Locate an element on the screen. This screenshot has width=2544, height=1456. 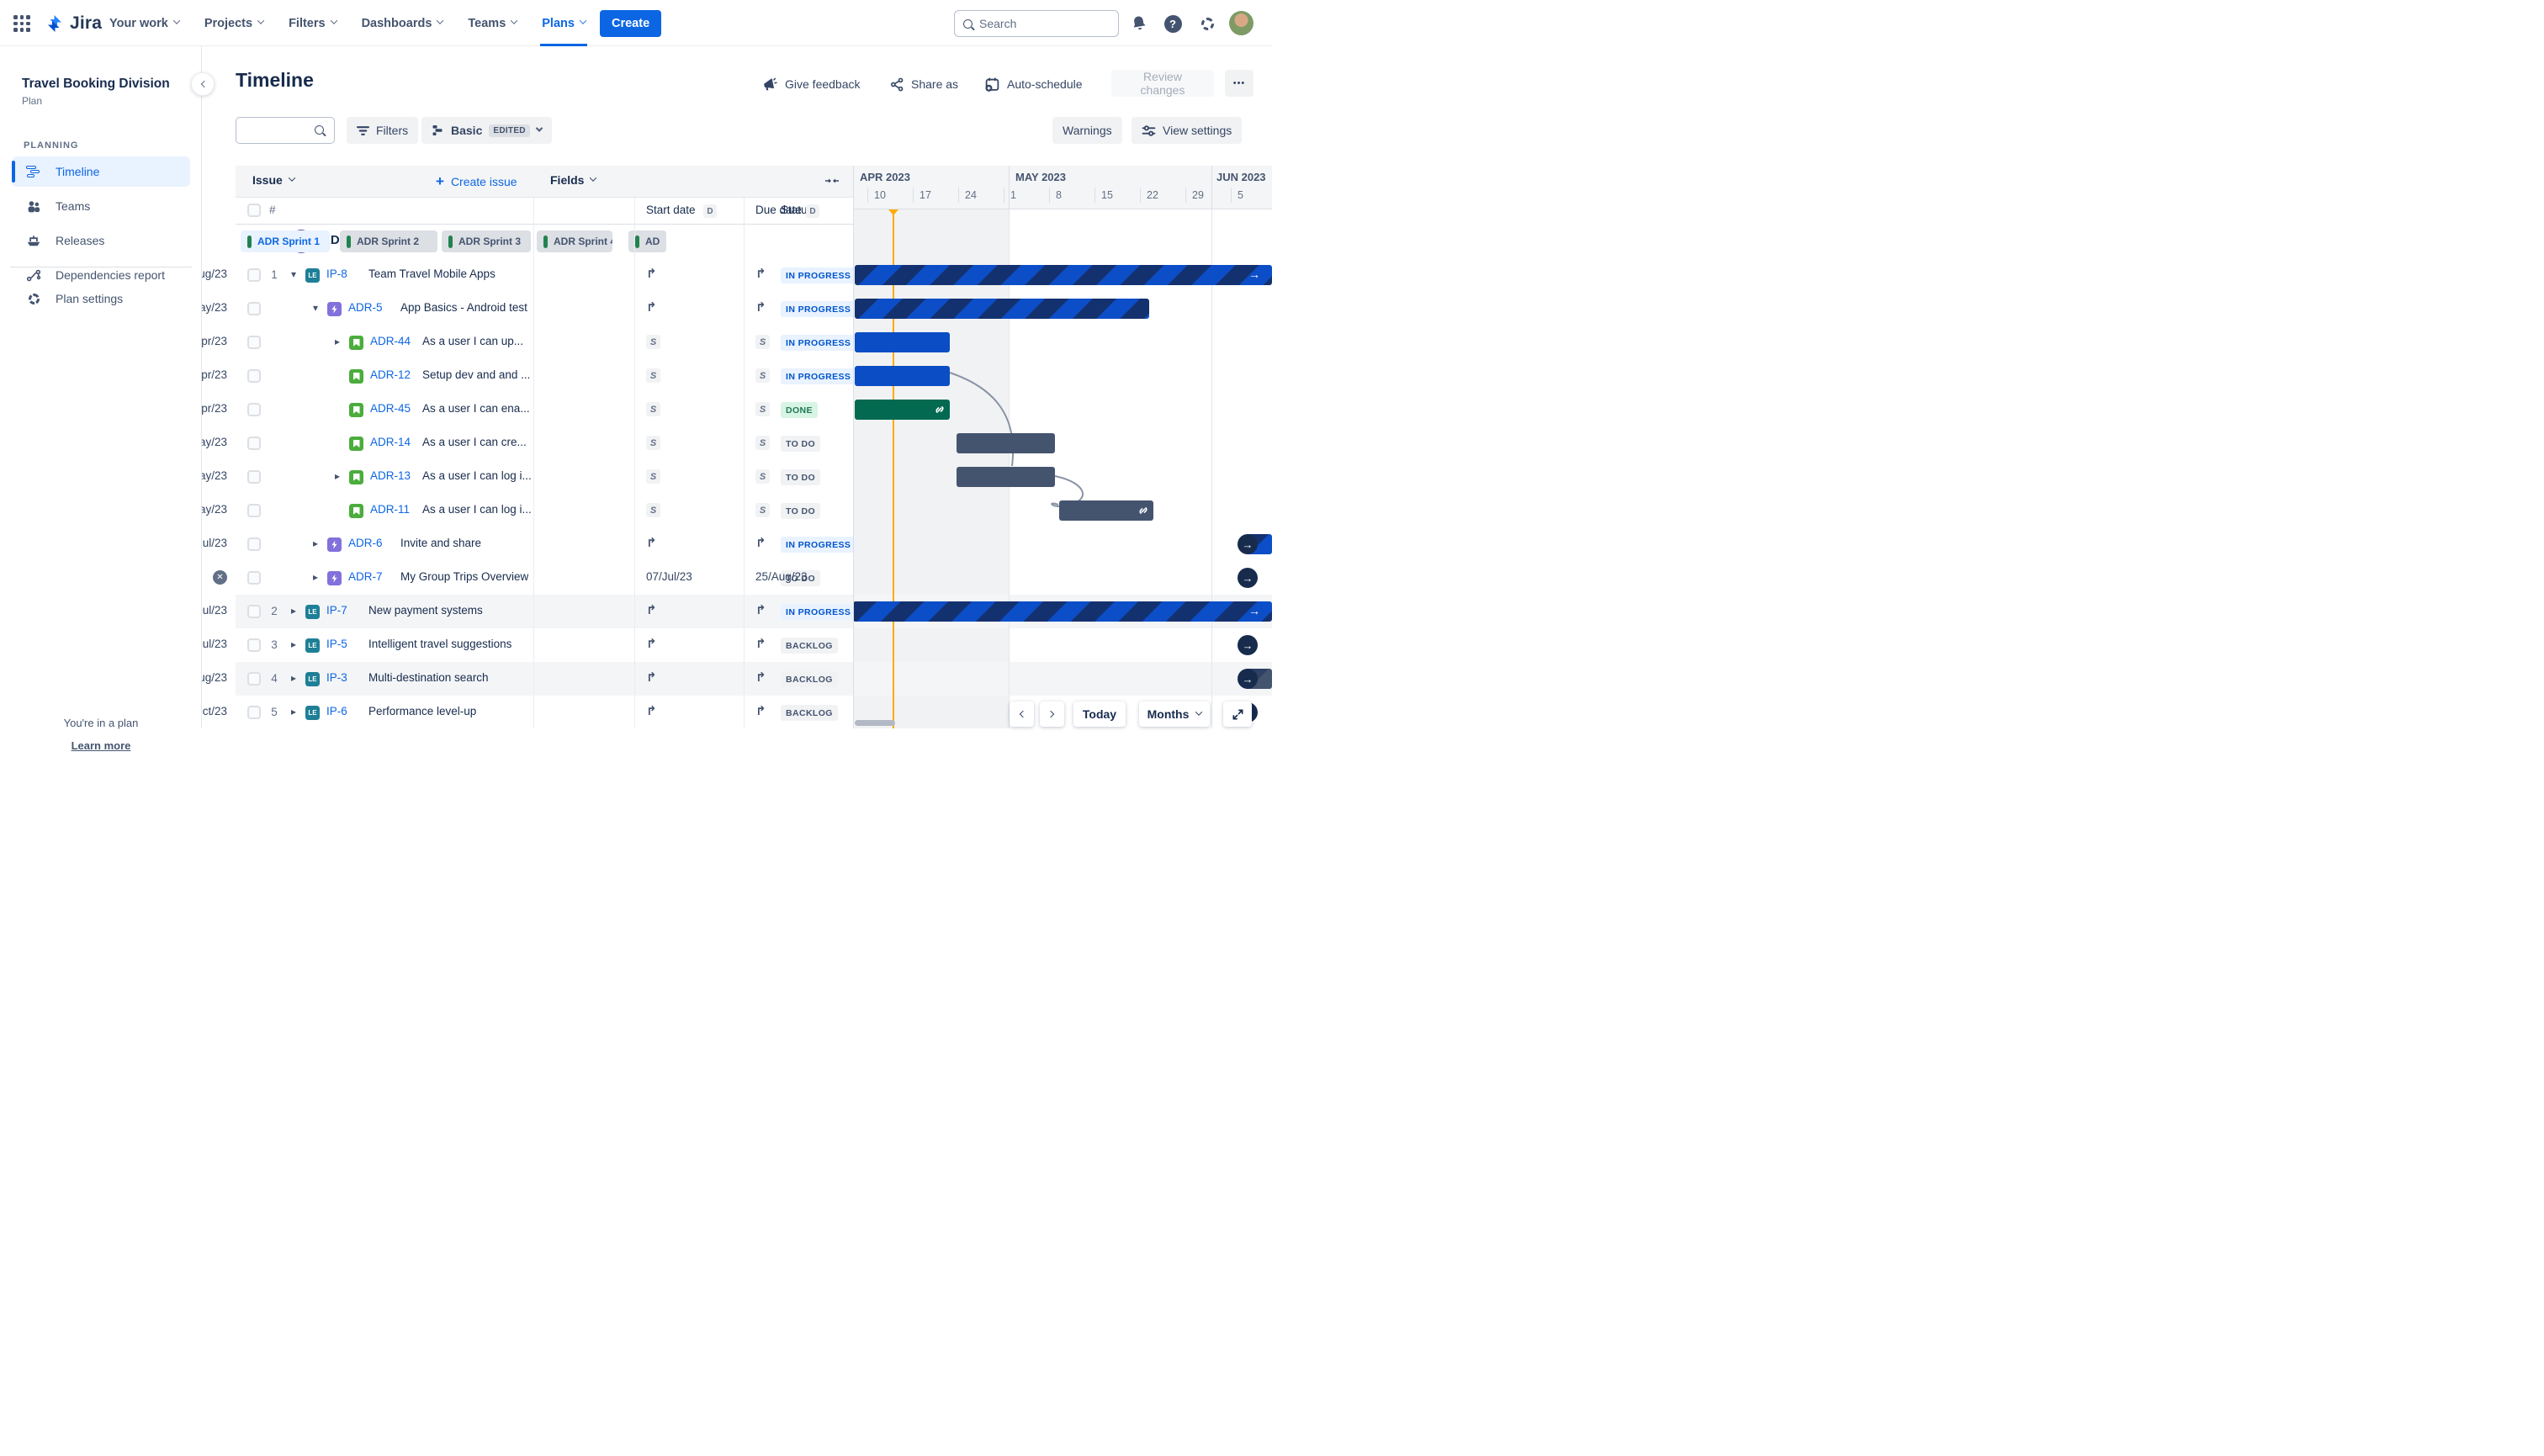
review-changes-button: Review changes is located at coordinates (1162, 83).